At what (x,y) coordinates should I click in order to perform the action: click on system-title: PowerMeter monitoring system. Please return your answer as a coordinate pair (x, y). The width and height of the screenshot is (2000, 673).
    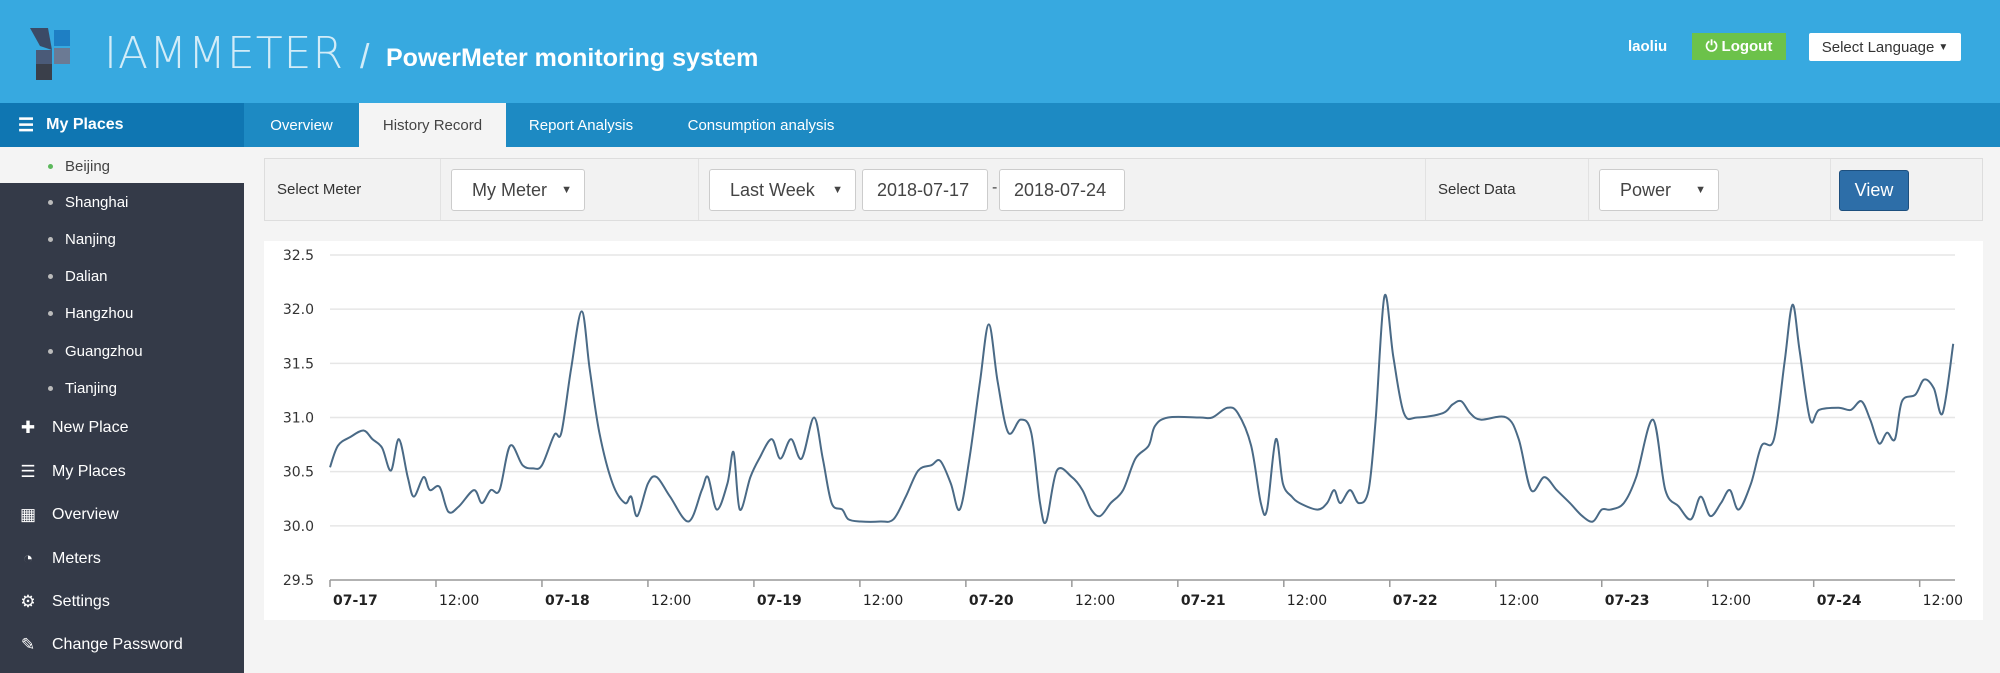
    Looking at the image, I should click on (572, 58).